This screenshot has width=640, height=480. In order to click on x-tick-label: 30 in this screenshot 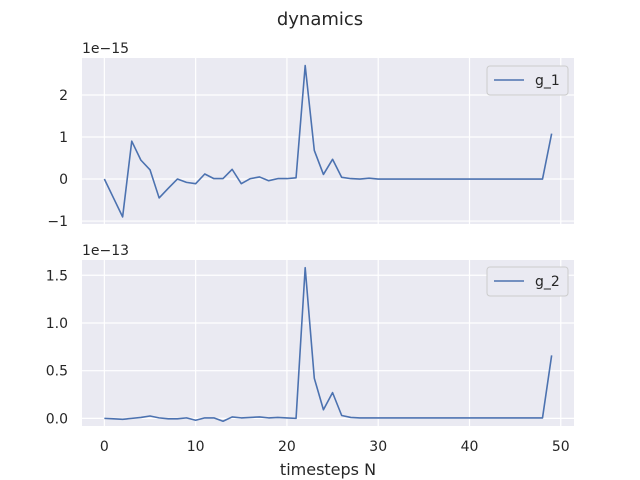, I will do `click(378, 447)`.